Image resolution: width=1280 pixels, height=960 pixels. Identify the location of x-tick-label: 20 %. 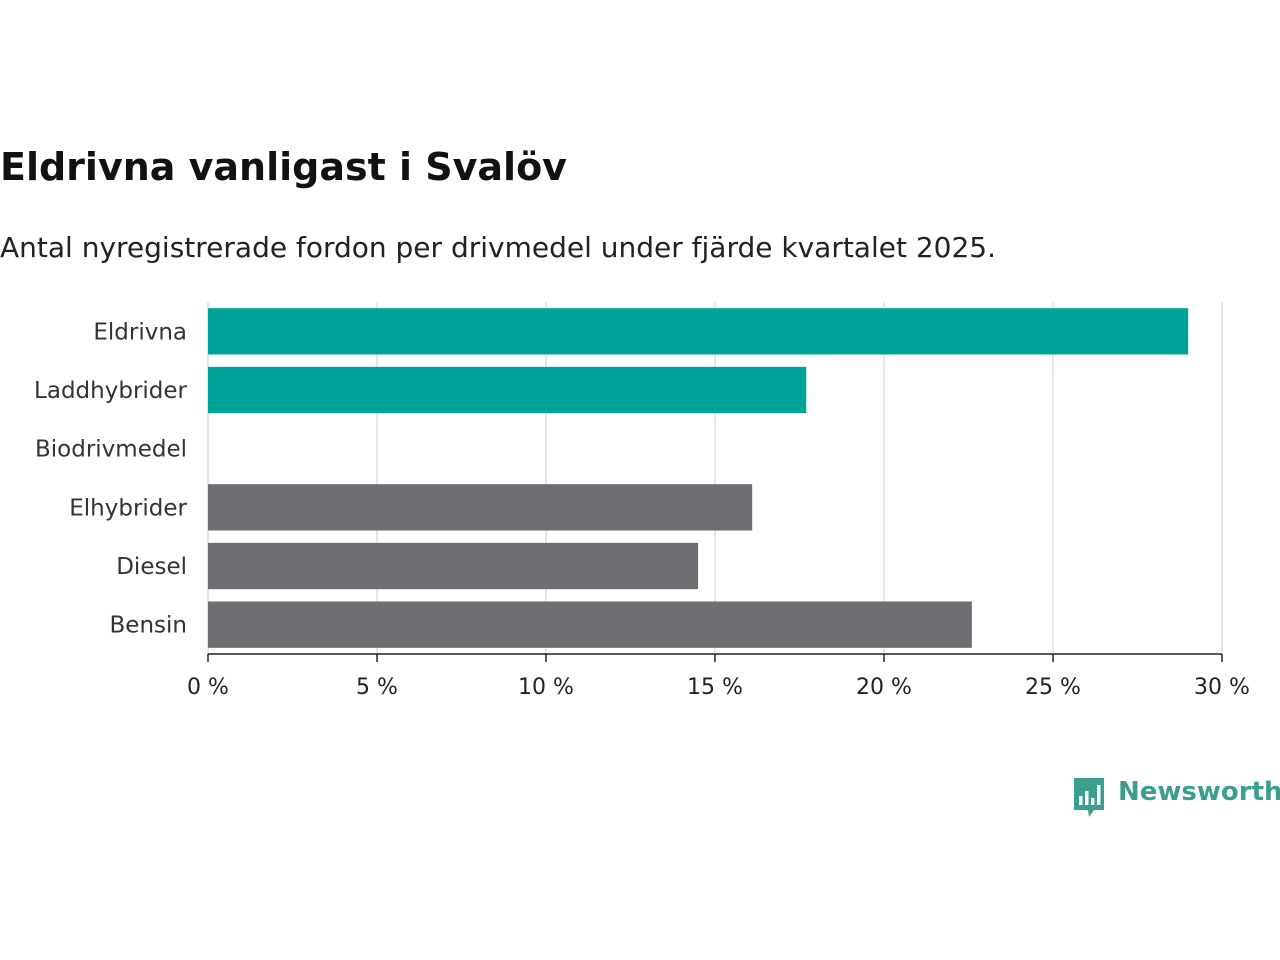
(884, 687).